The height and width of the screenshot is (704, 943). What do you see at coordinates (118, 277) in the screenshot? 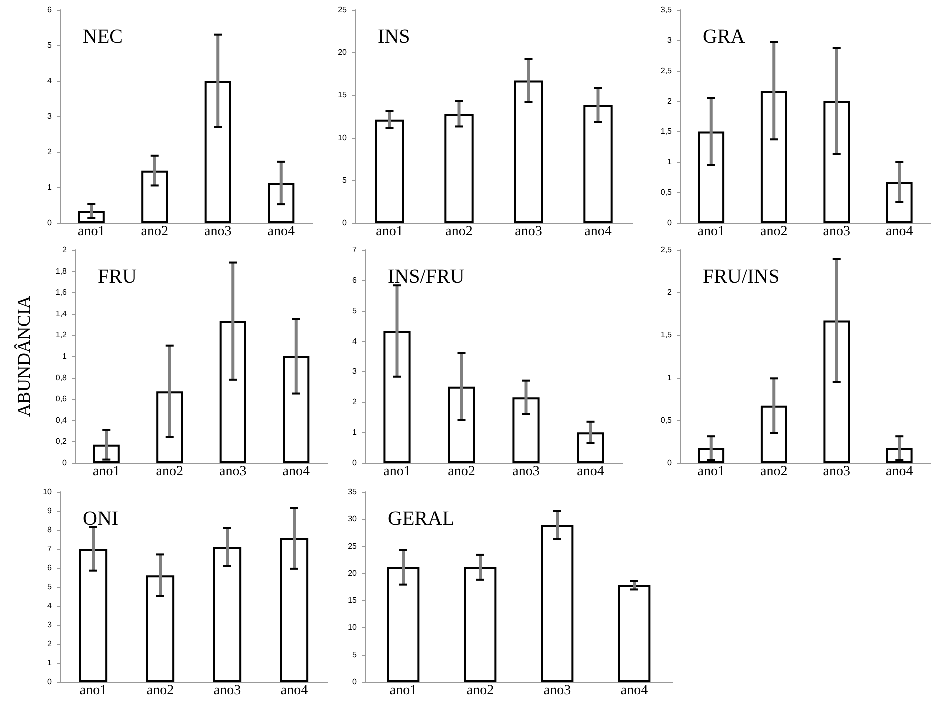
I see `text: FRU` at bounding box center [118, 277].